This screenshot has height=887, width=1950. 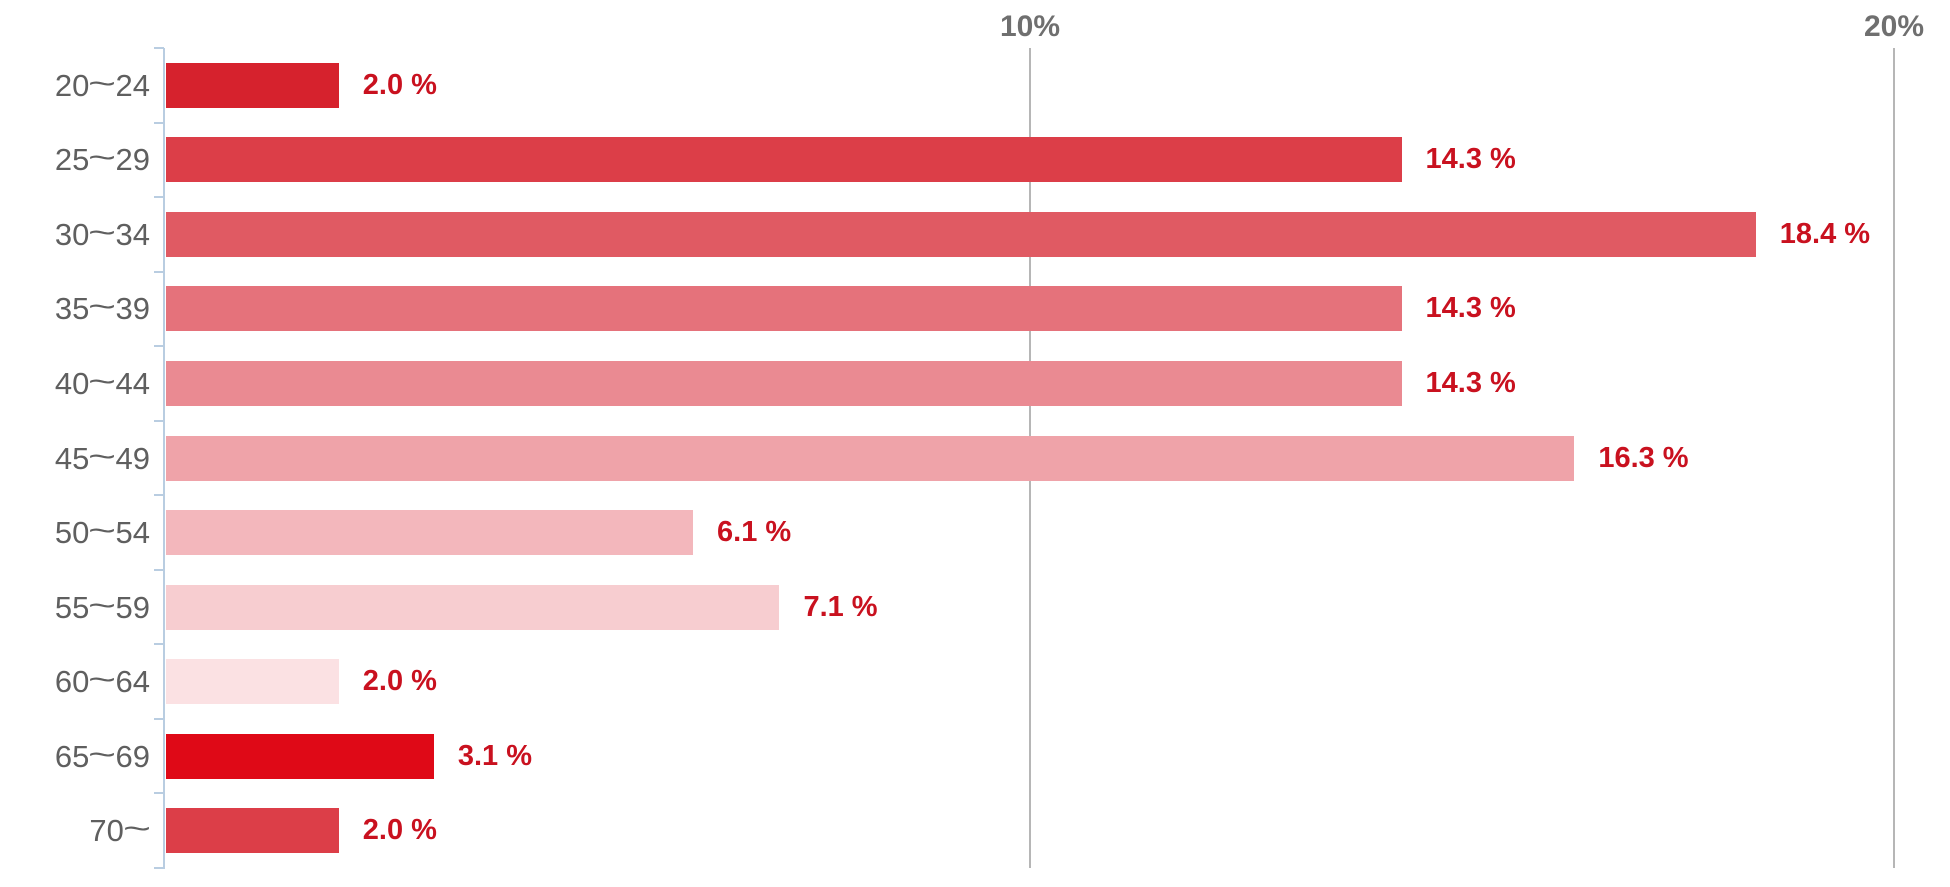 I want to click on gridline-20-percent, so click(x=1894, y=458).